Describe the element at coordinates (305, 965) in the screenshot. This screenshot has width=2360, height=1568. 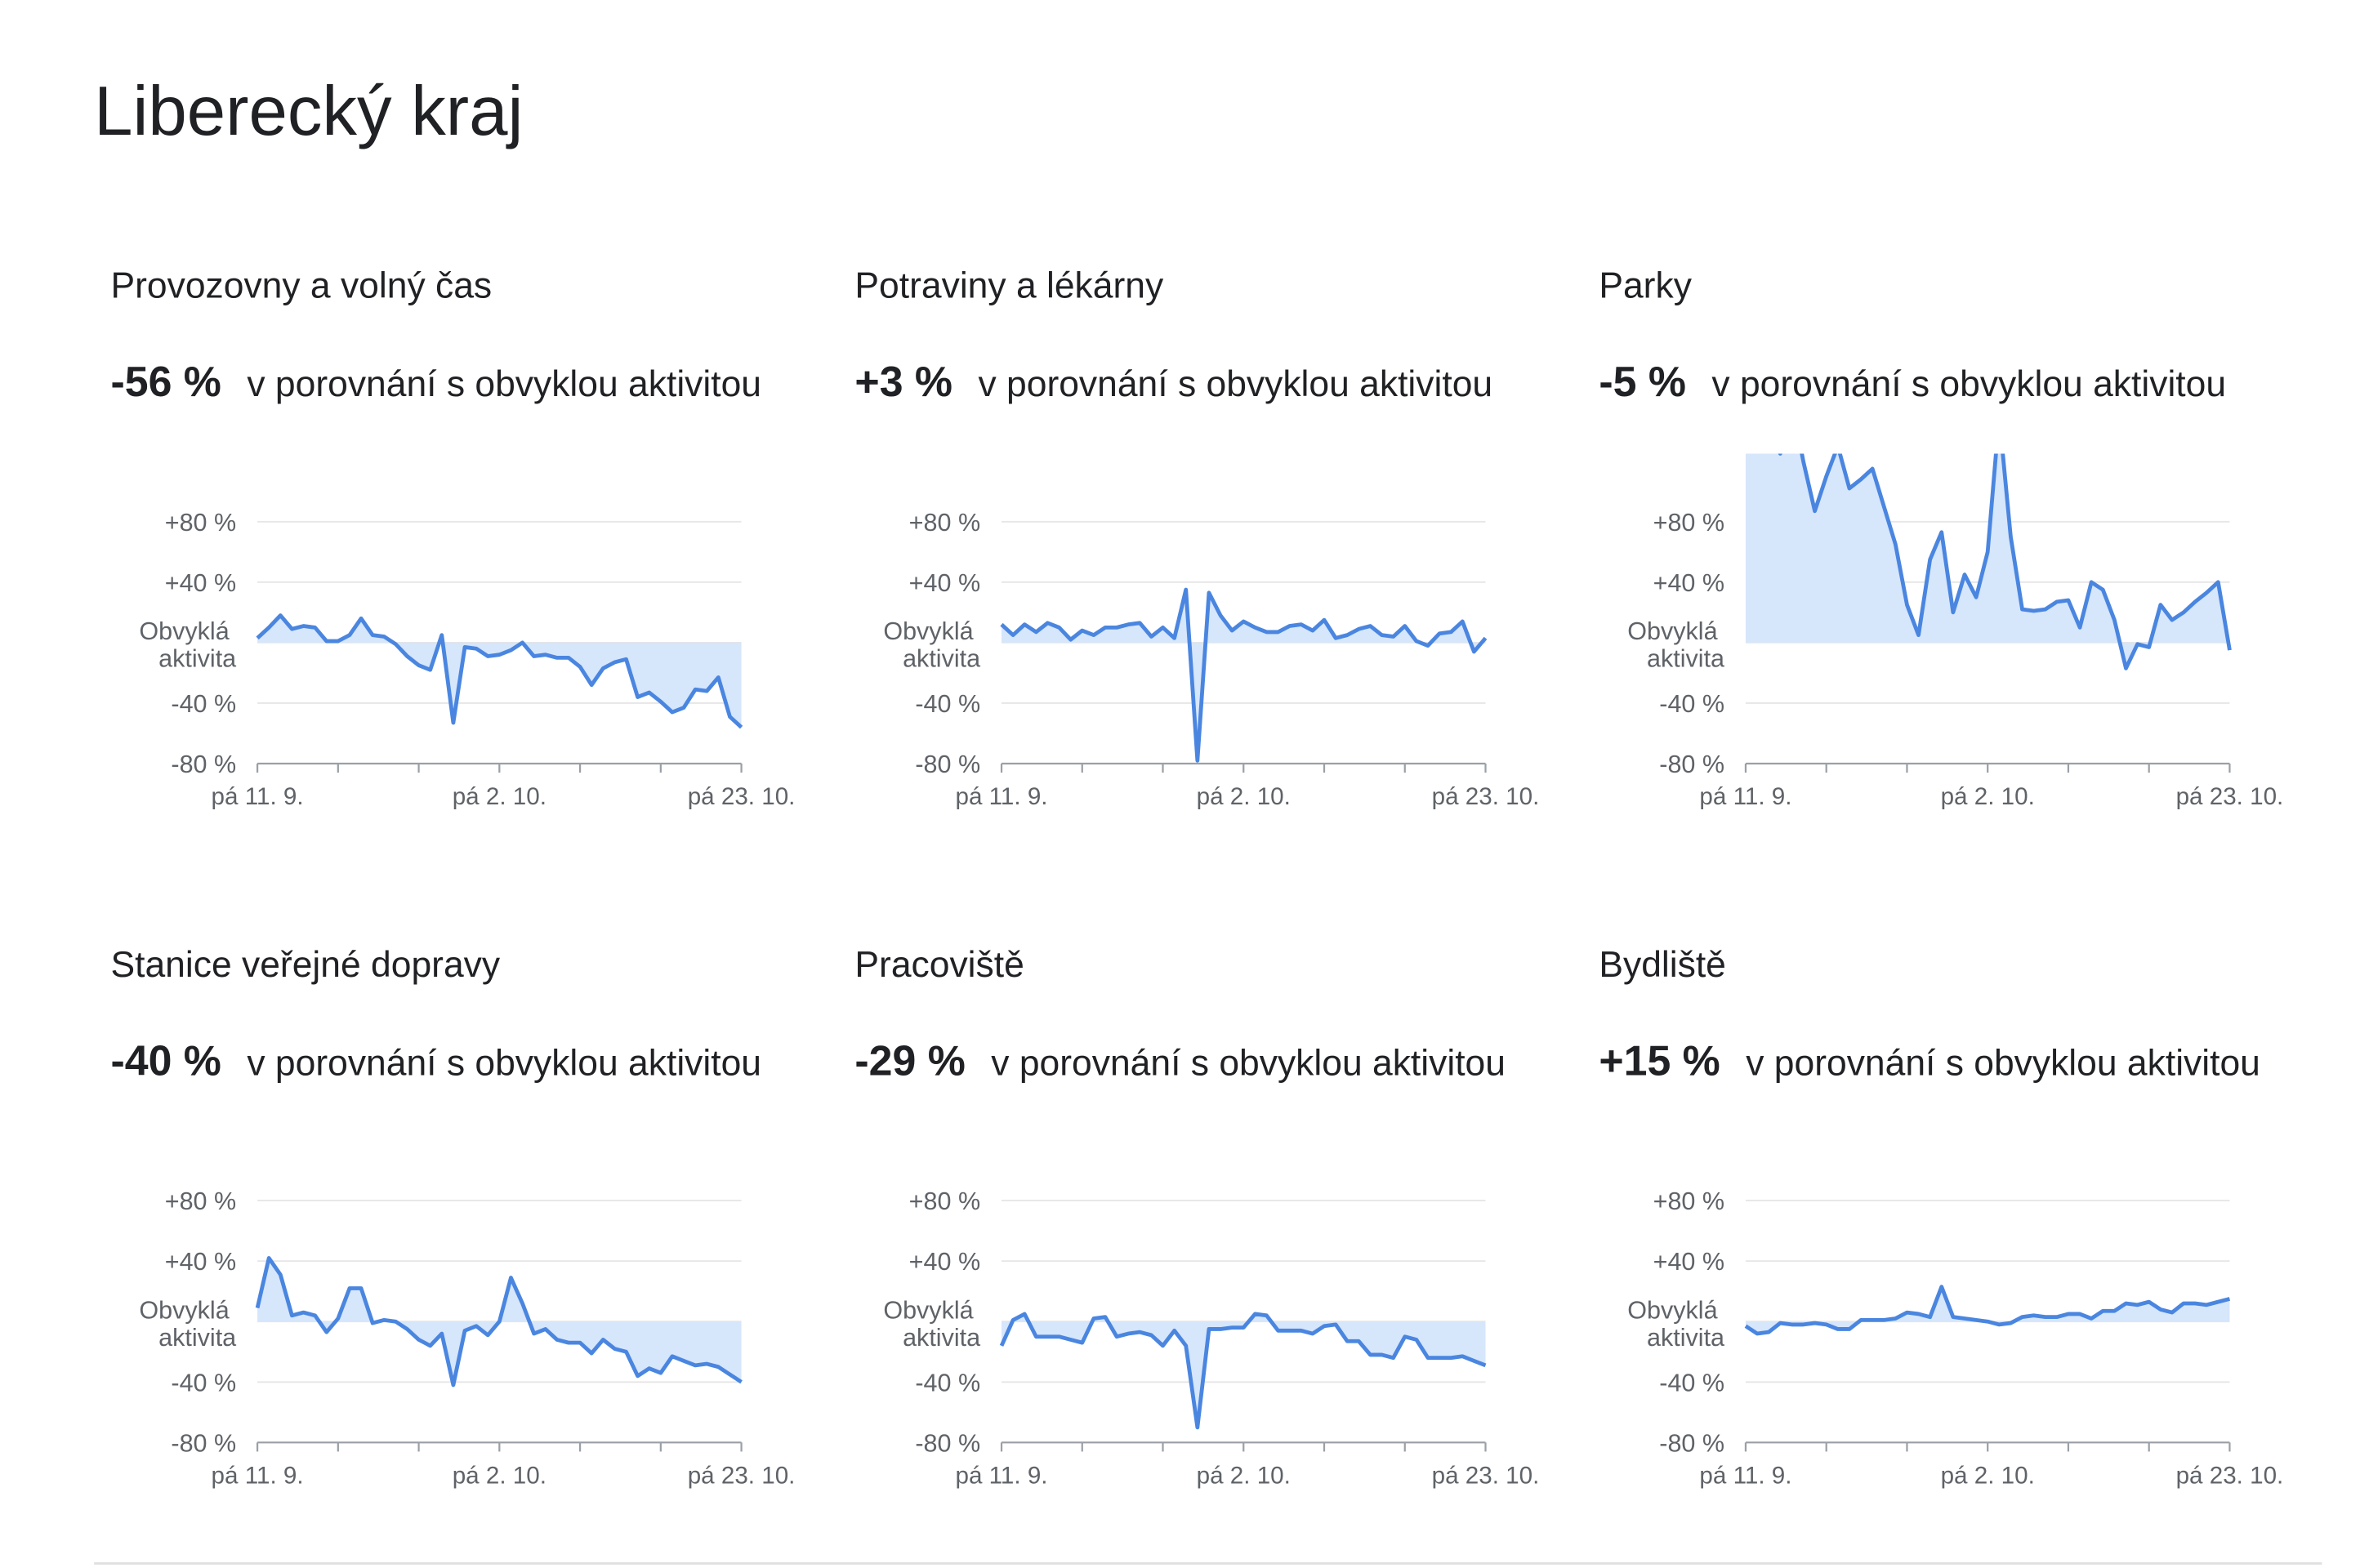
I see `chart-title: Stanice veřejné dopravy` at that location.